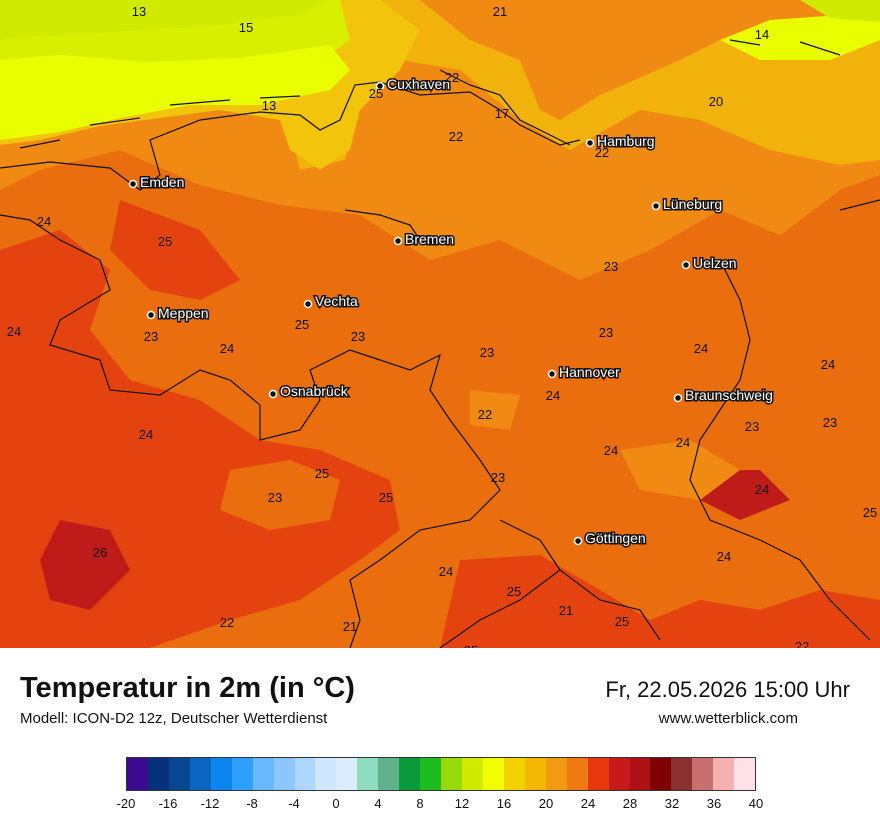  I want to click on city-braunschweig: Braunschweig, so click(723, 395).